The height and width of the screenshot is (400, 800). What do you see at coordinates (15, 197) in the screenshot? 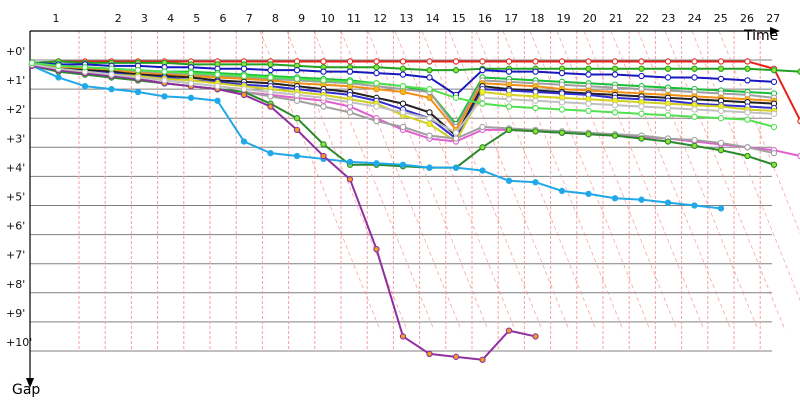
I see `y-tick-label: +5'` at bounding box center [15, 197].